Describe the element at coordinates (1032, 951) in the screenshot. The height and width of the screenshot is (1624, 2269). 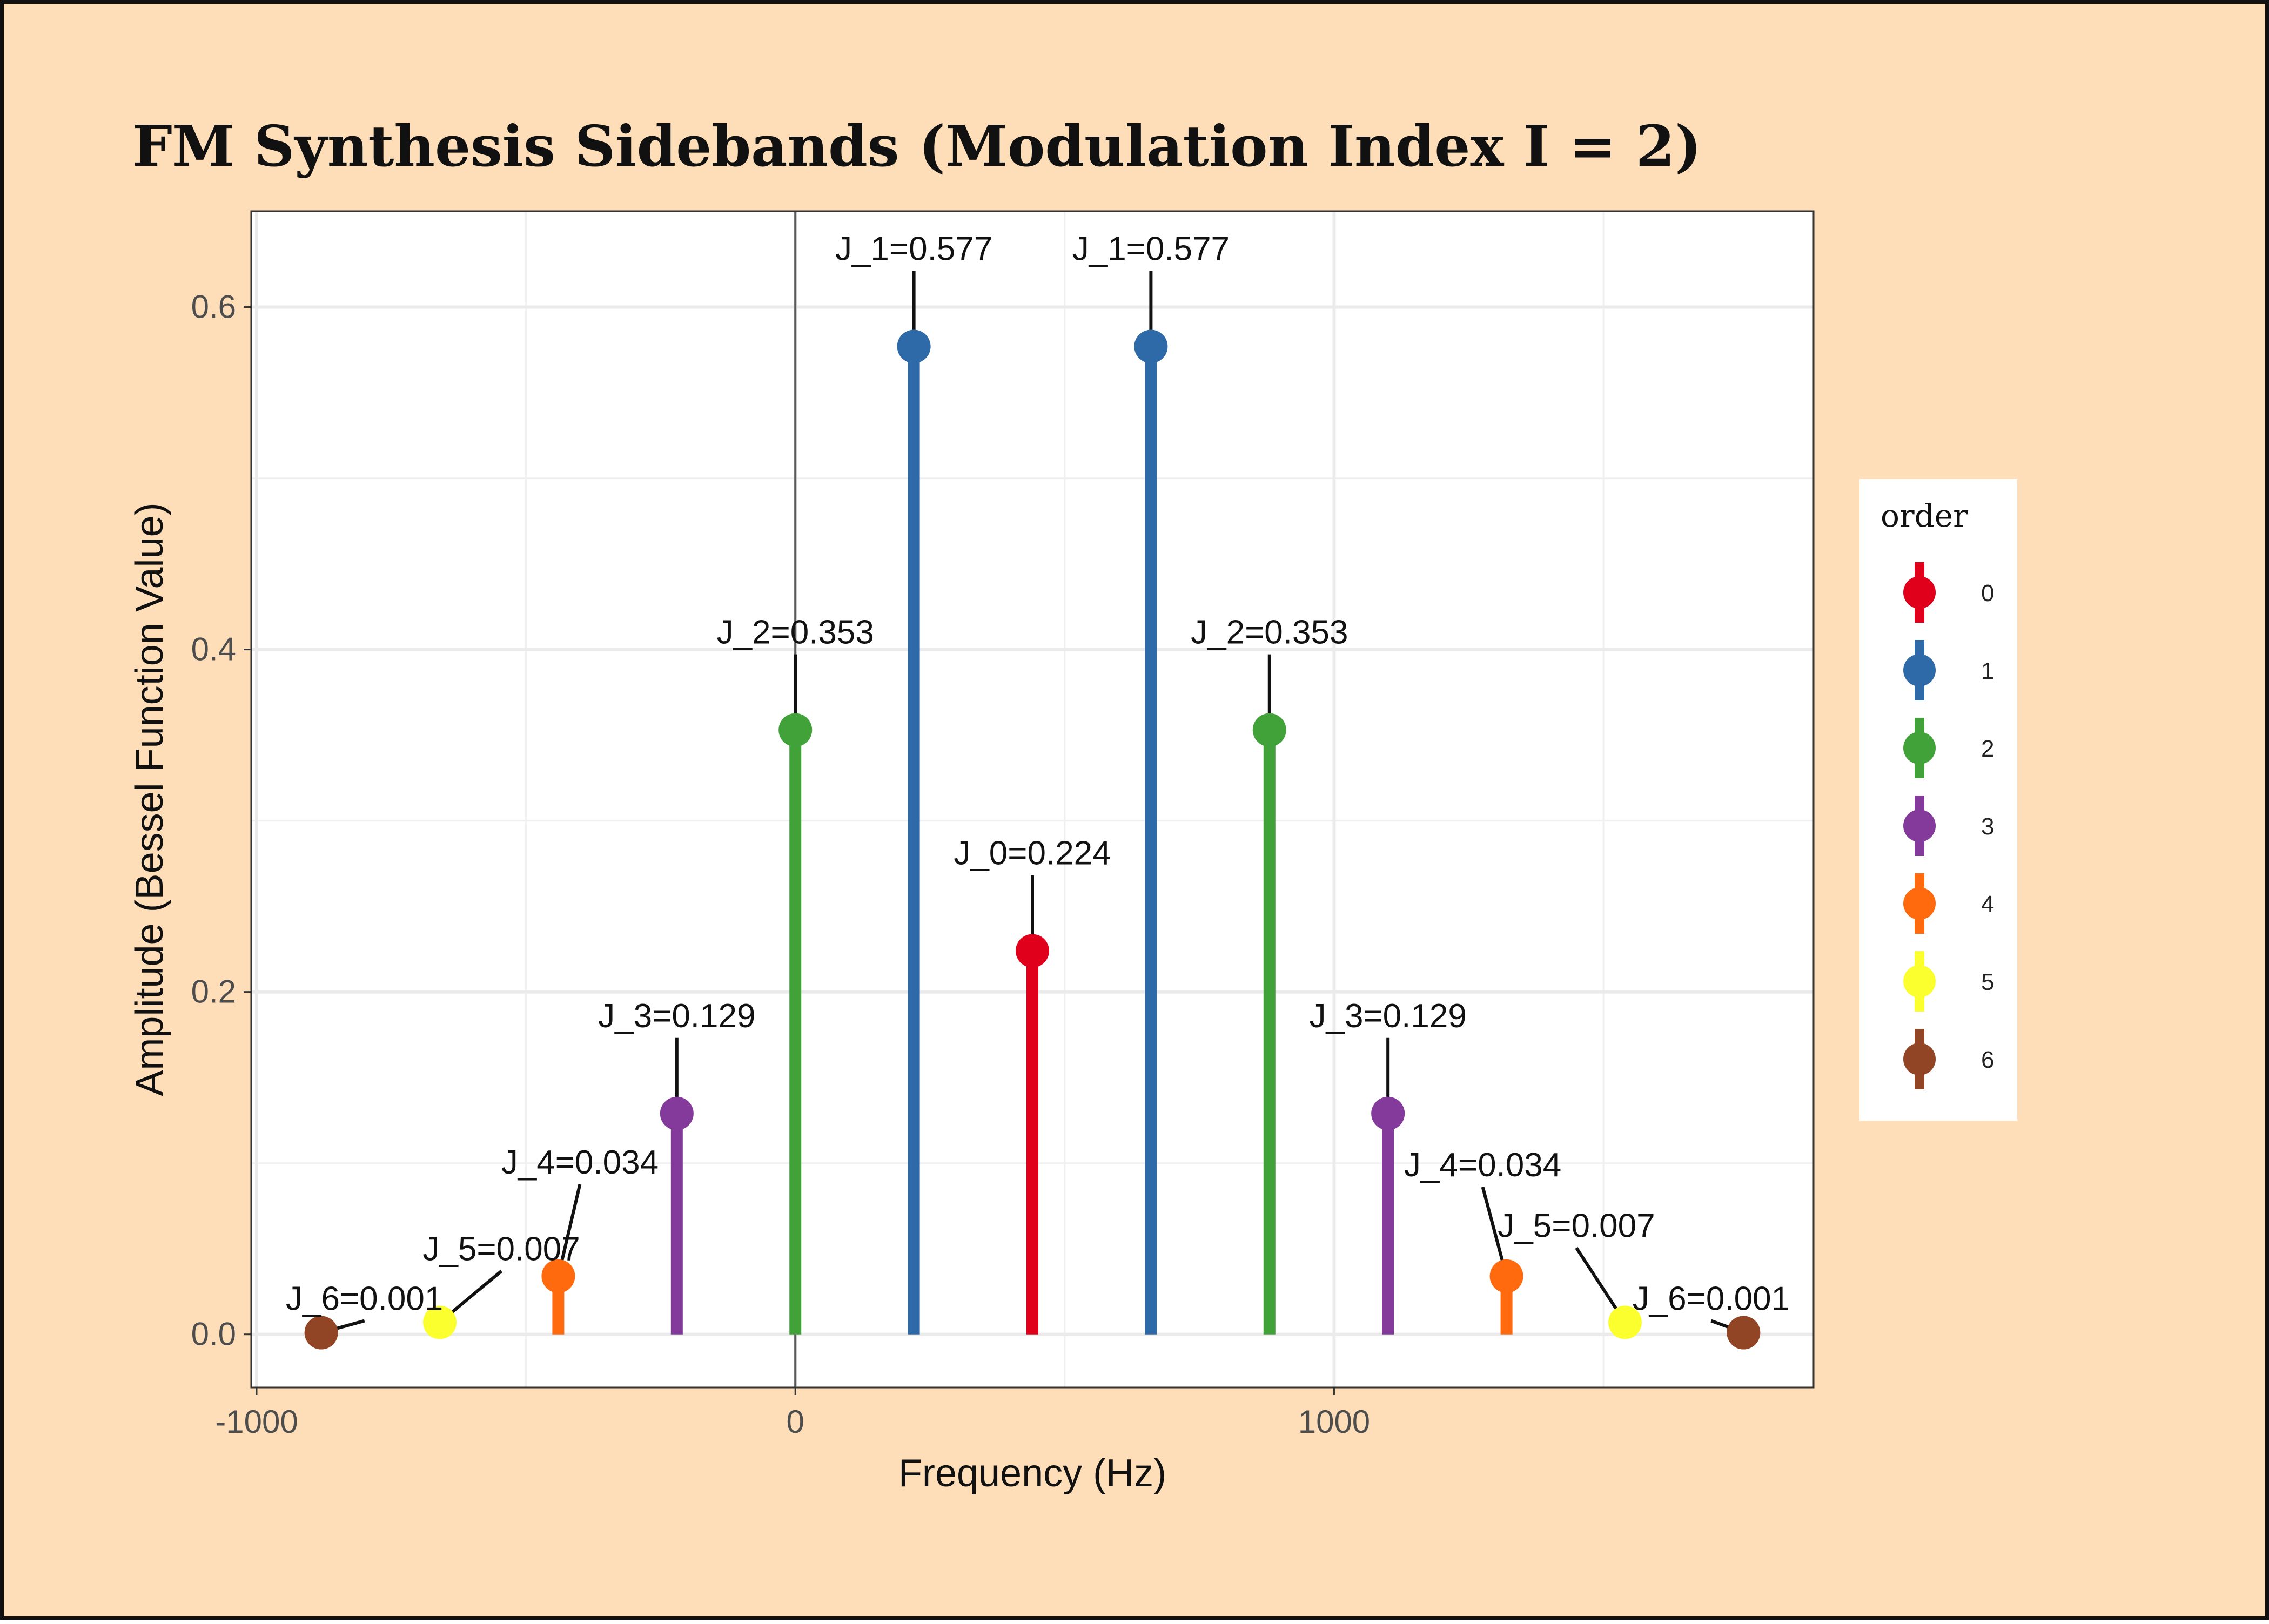
I see `point-J0` at that location.